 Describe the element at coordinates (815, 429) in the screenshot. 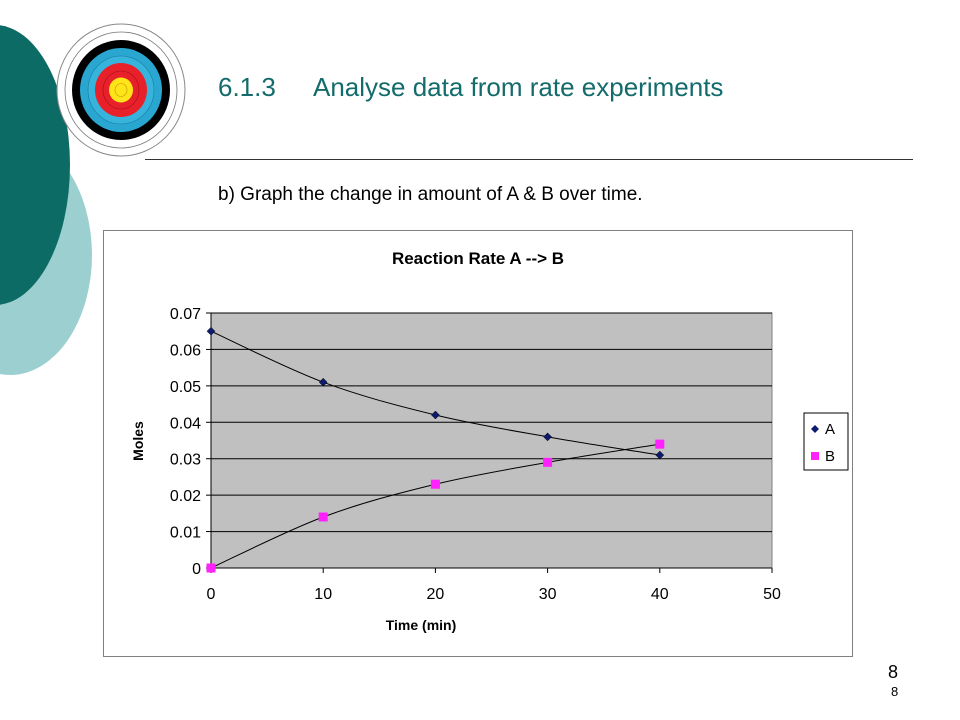

I see `legend-marker-A` at that location.